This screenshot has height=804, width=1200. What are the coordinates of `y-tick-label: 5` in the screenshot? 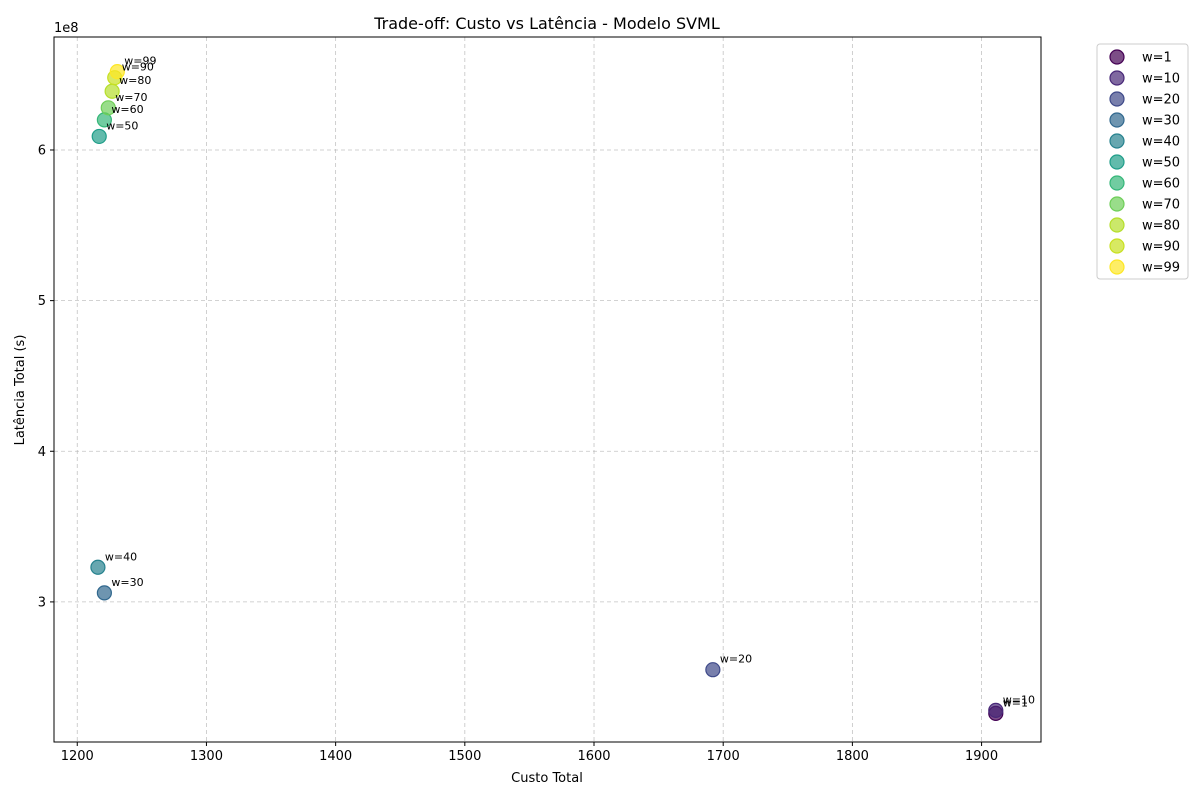 It's located at (42, 301).